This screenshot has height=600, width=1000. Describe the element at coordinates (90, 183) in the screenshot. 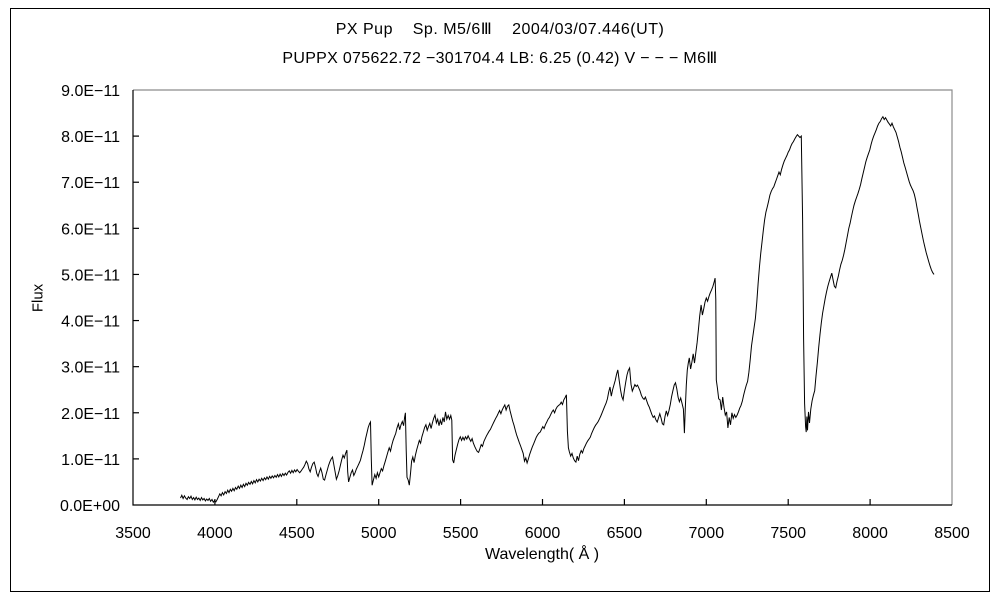

I see `y-tick-label: 7.0E−11` at that location.